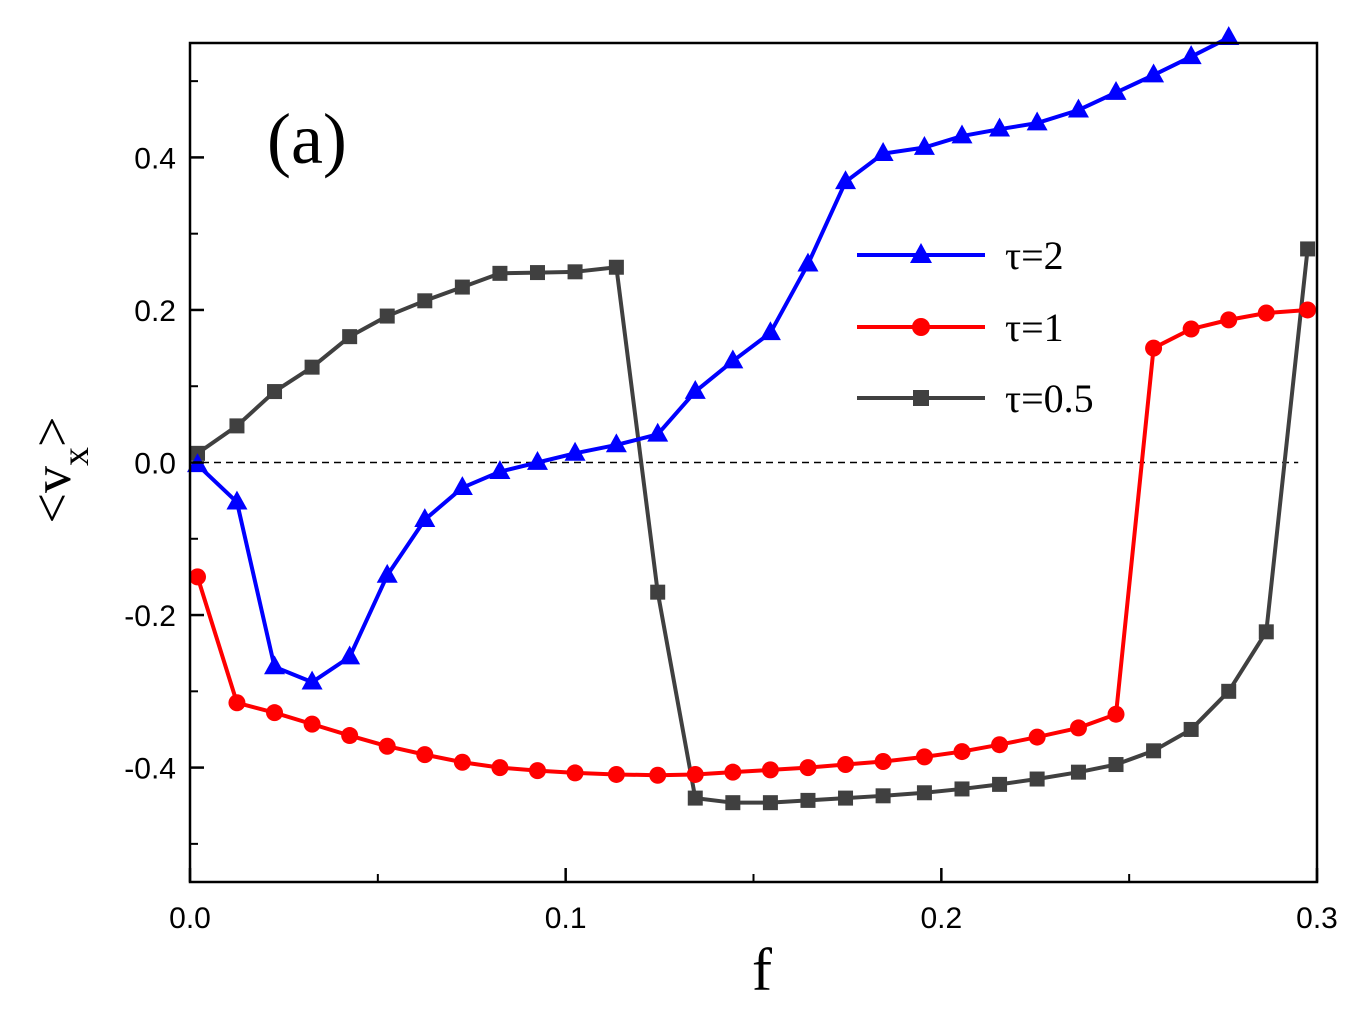 The image size is (1364, 1030). Describe the element at coordinates (150, 769) in the screenshot. I see `y-tick-label: -0.4` at that location.